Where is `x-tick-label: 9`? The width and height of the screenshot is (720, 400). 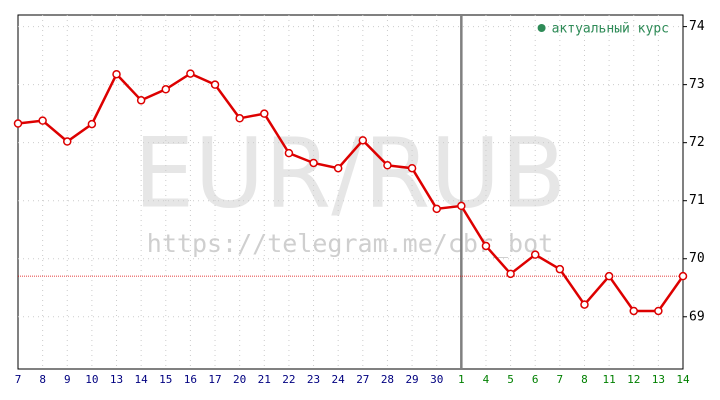 x-tick-label: 9 is located at coordinates (67, 379).